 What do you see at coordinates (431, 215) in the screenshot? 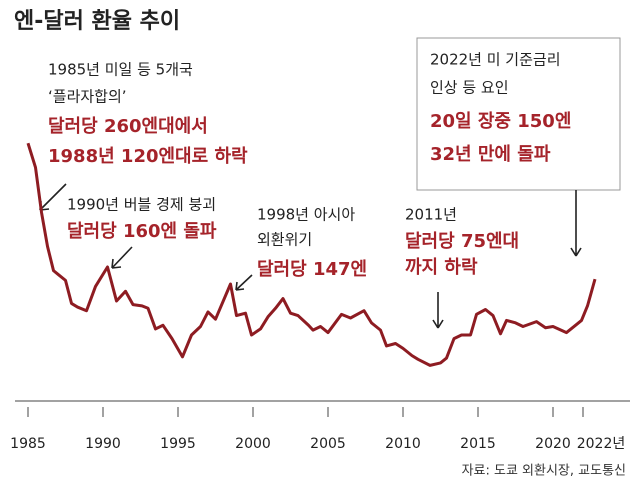
I see `annotation: 2011년` at bounding box center [431, 215].